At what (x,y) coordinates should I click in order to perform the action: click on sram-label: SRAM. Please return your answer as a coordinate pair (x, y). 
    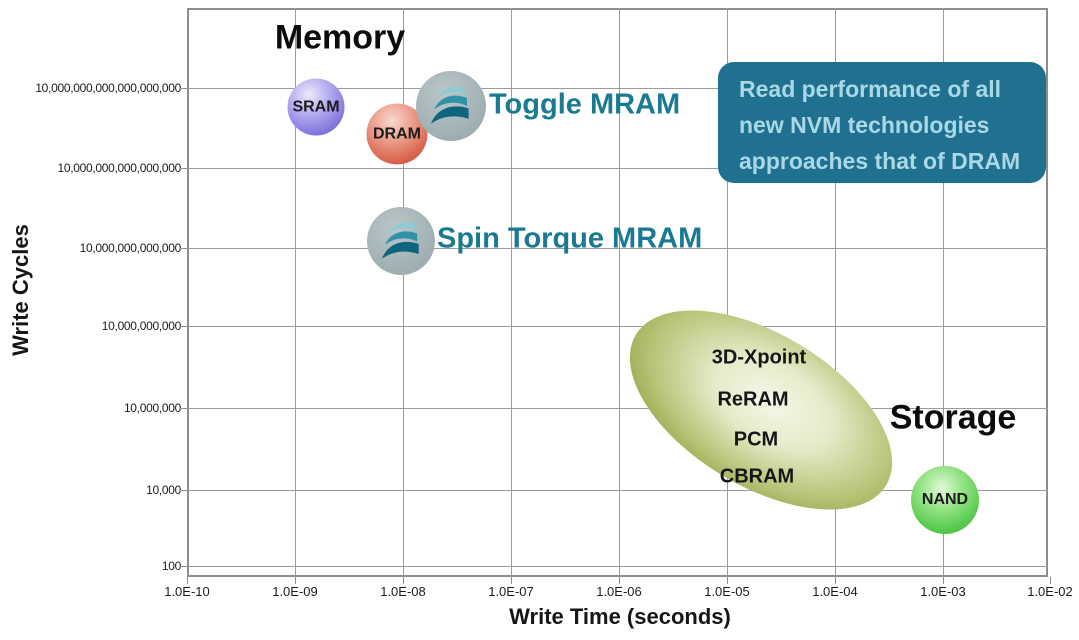
    Looking at the image, I should click on (316, 106).